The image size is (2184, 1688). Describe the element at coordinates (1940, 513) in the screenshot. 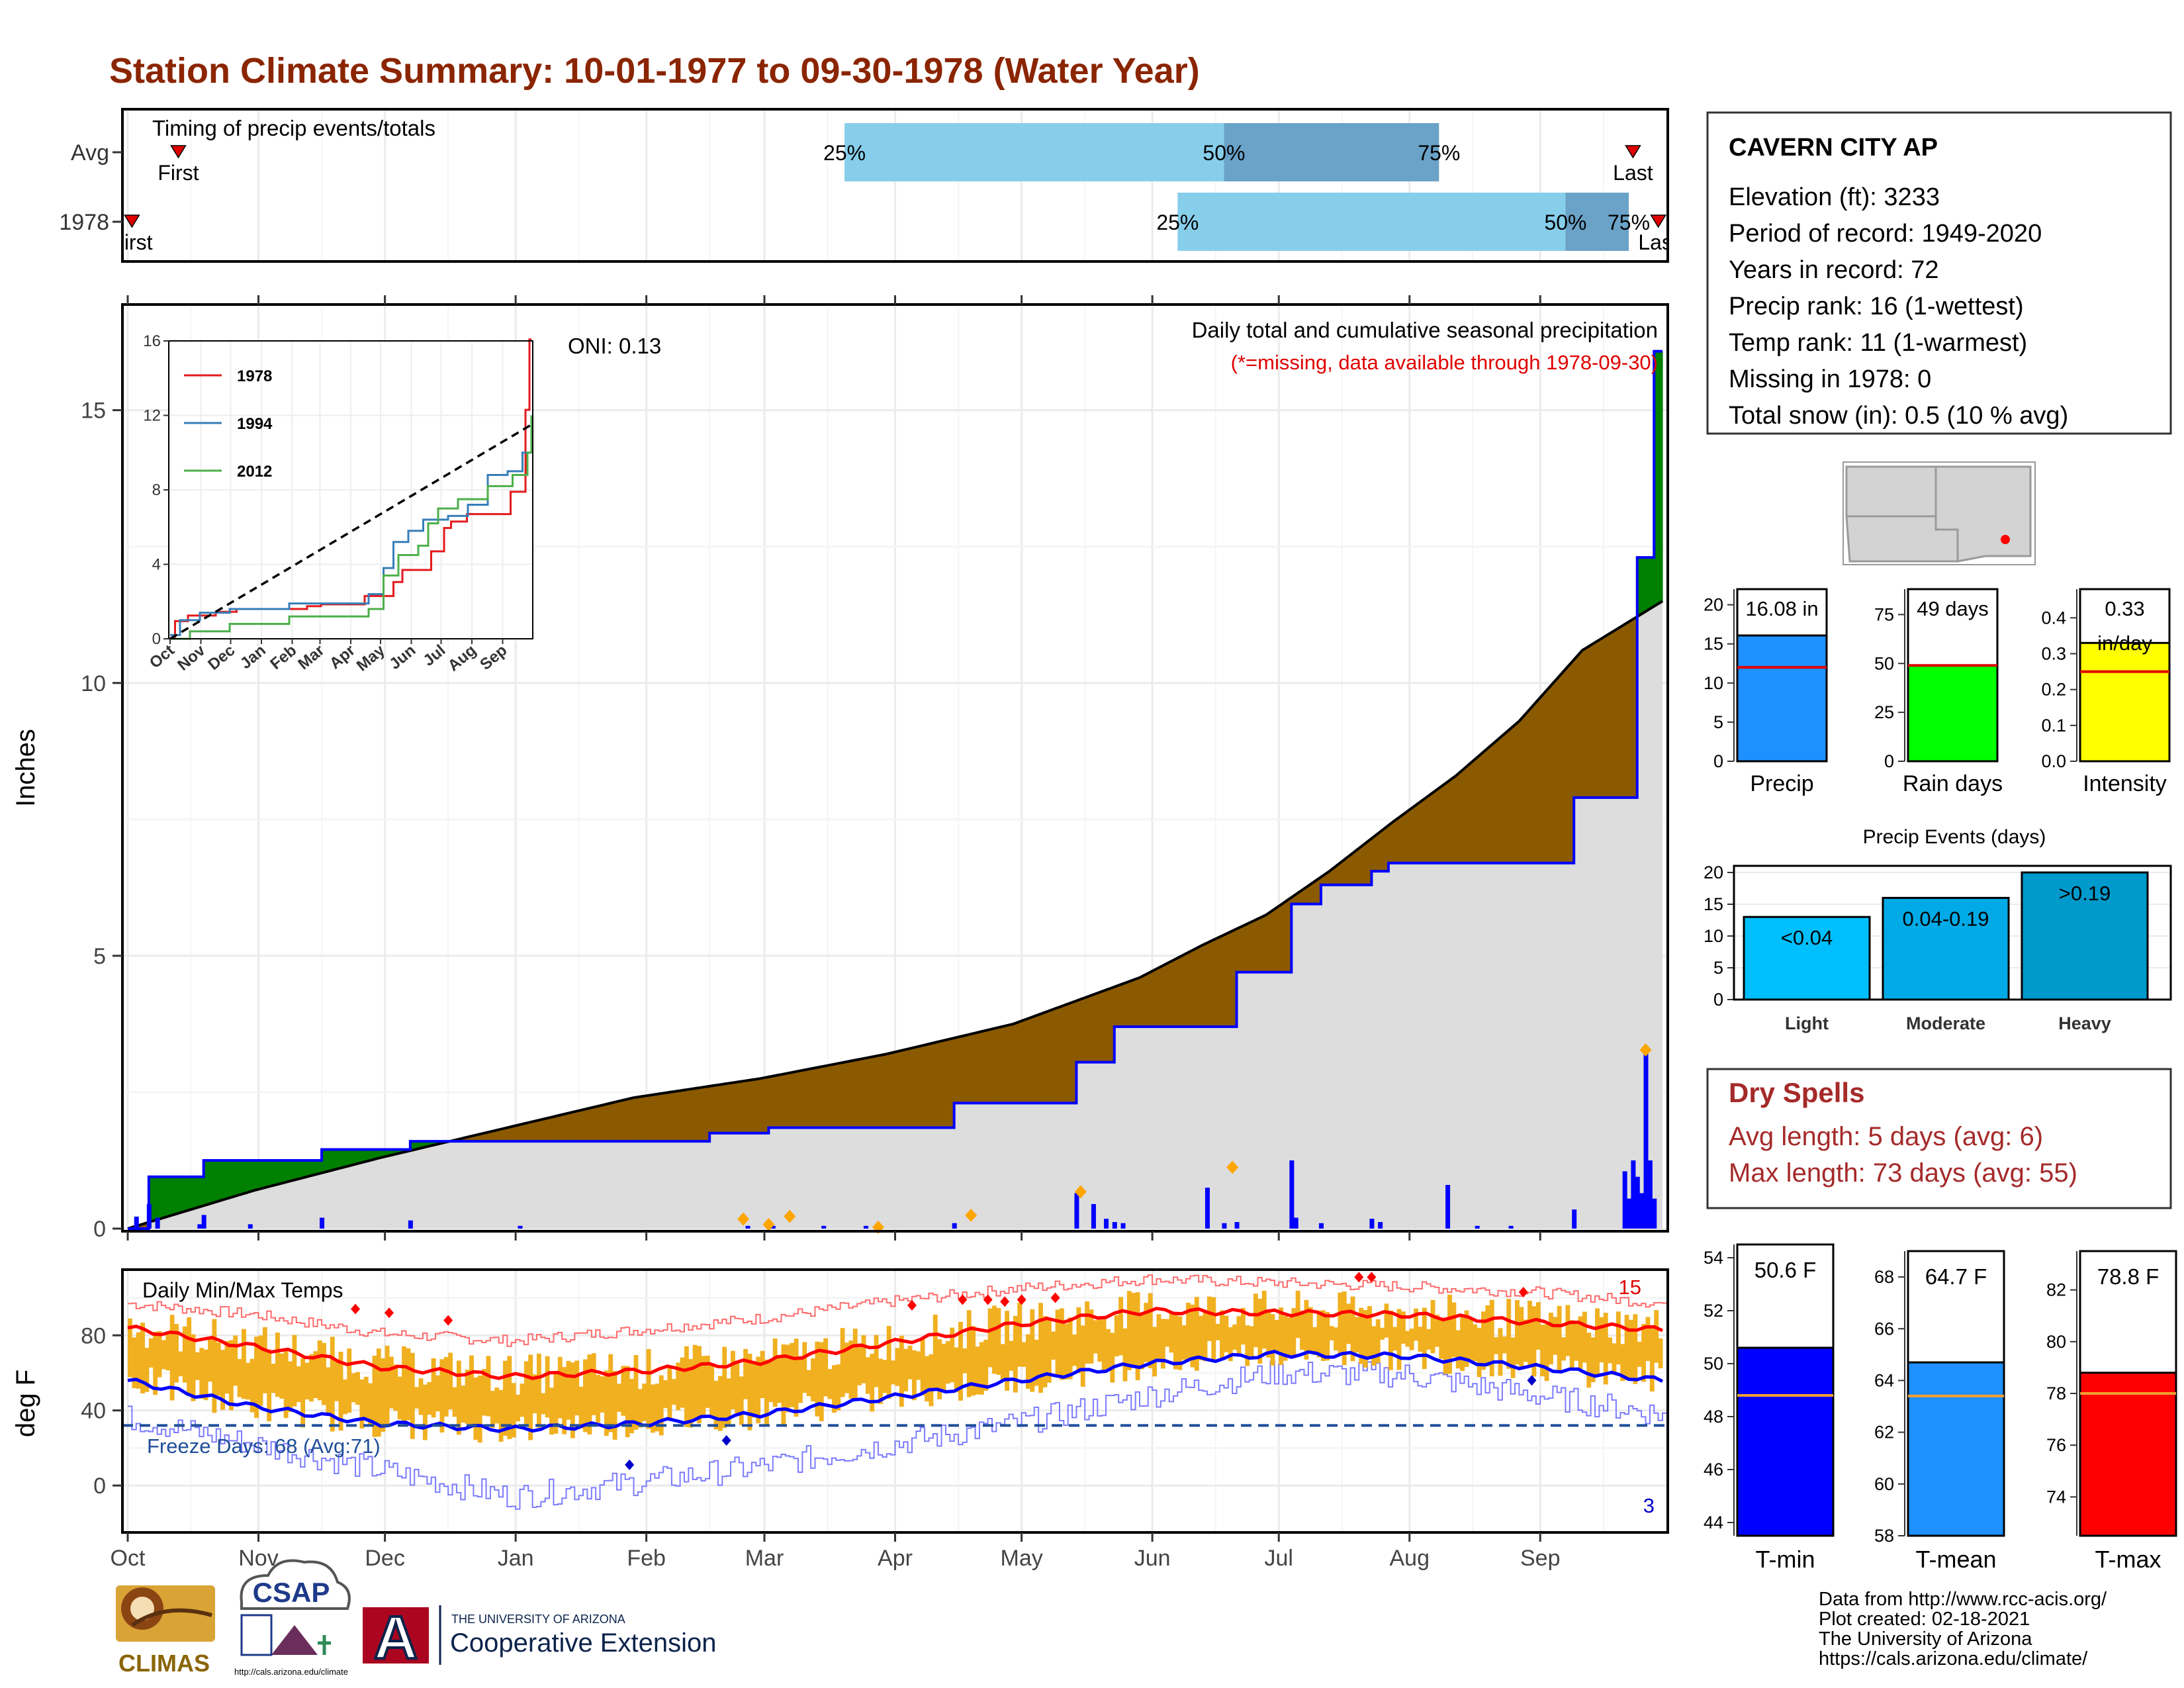

I see `locator-map` at that location.